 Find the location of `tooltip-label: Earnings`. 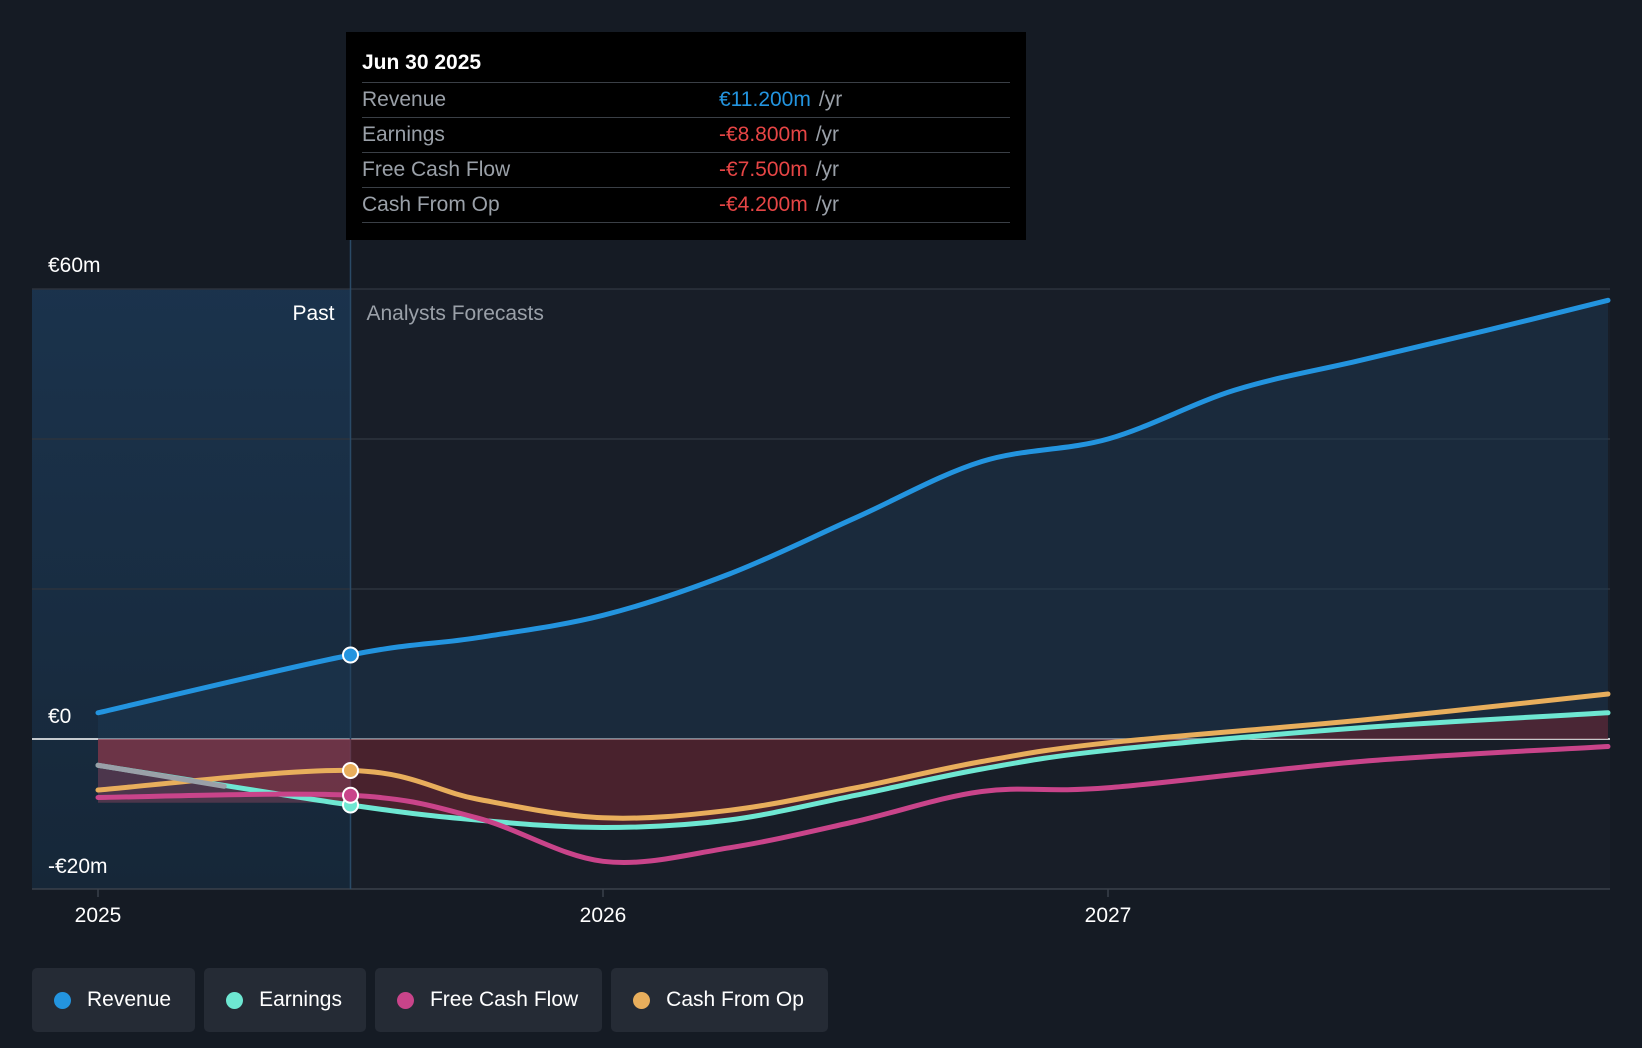

tooltip-label: Earnings is located at coordinates (403, 134).